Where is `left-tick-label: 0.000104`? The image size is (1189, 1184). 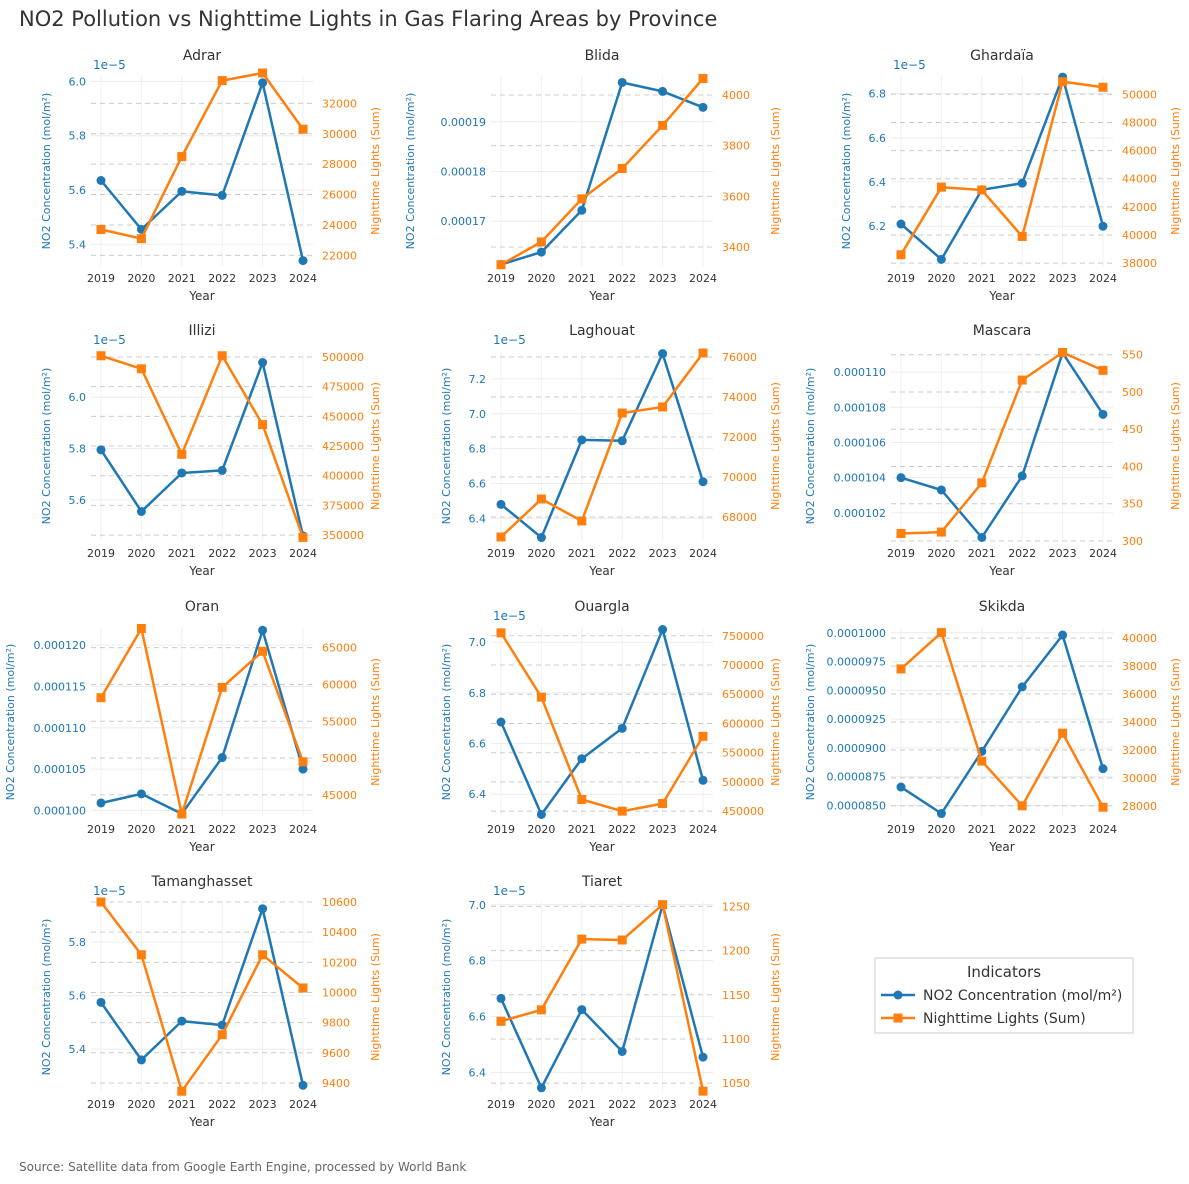 left-tick-label: 0.000104 is located at coordinates (860, 478).